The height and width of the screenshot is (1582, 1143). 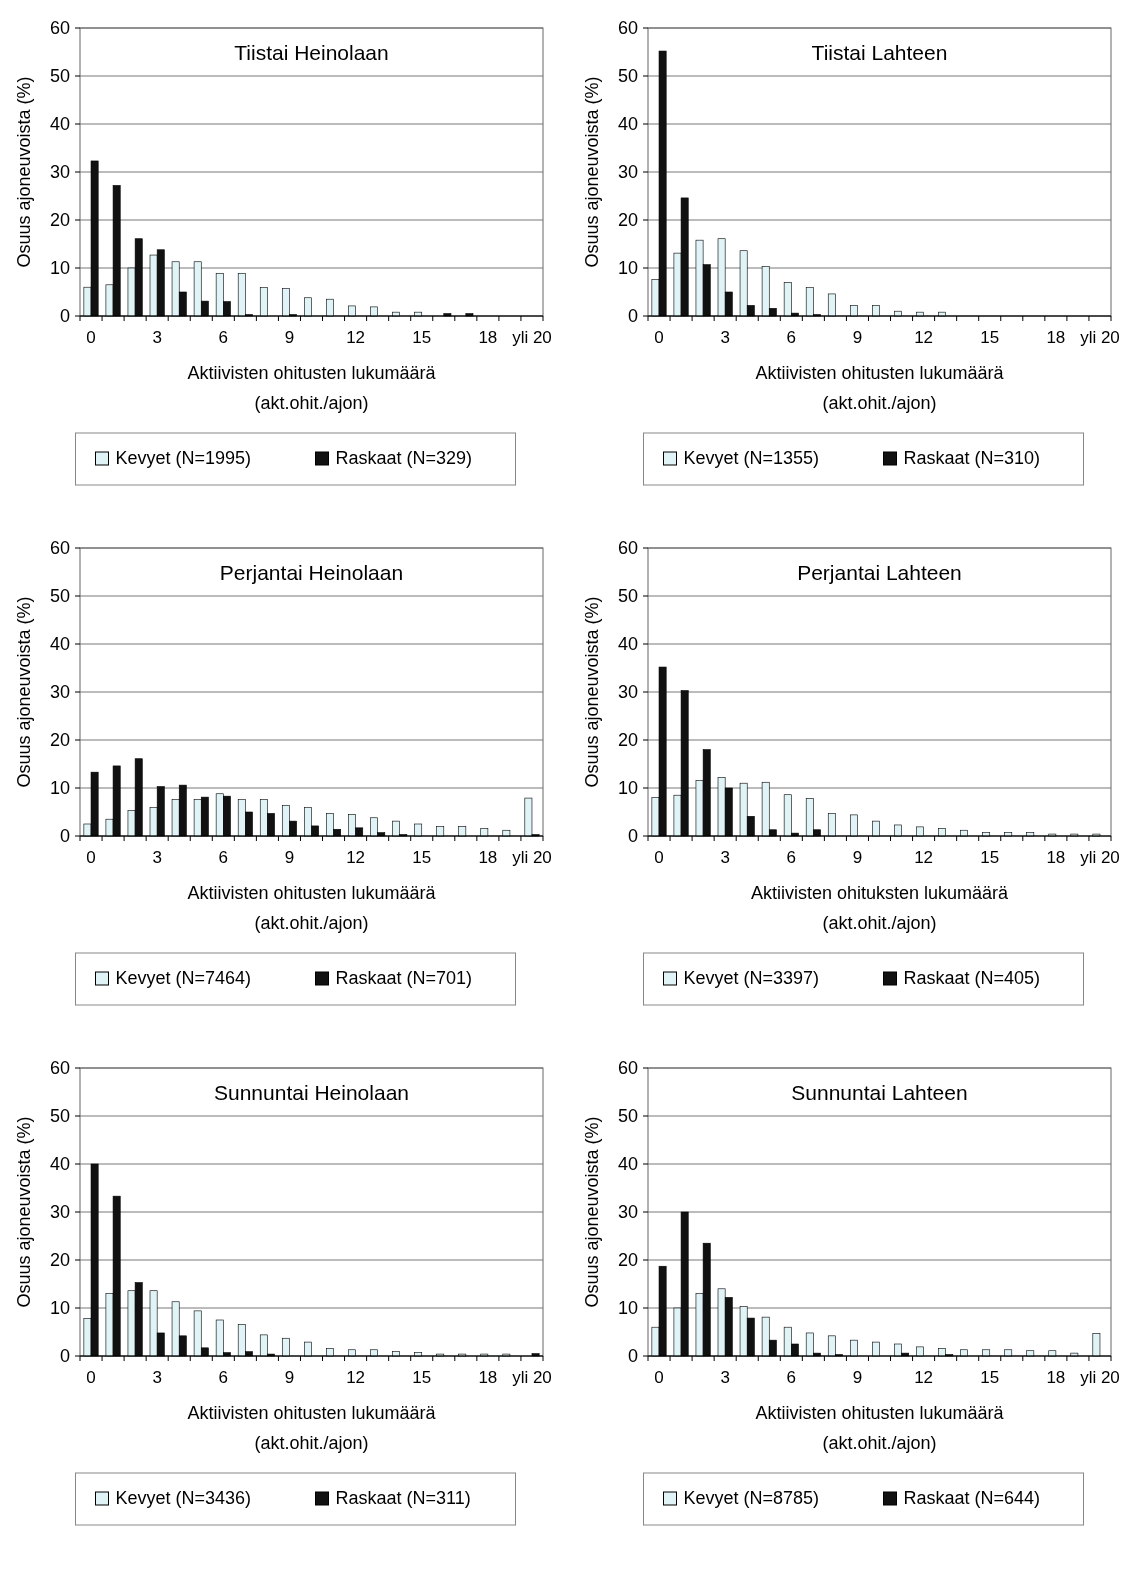 What do you see at coordinates (972, 458) in the screenshot?
I see `legend-label: Raskaat (N=310)` at bounding box center [972, 458].